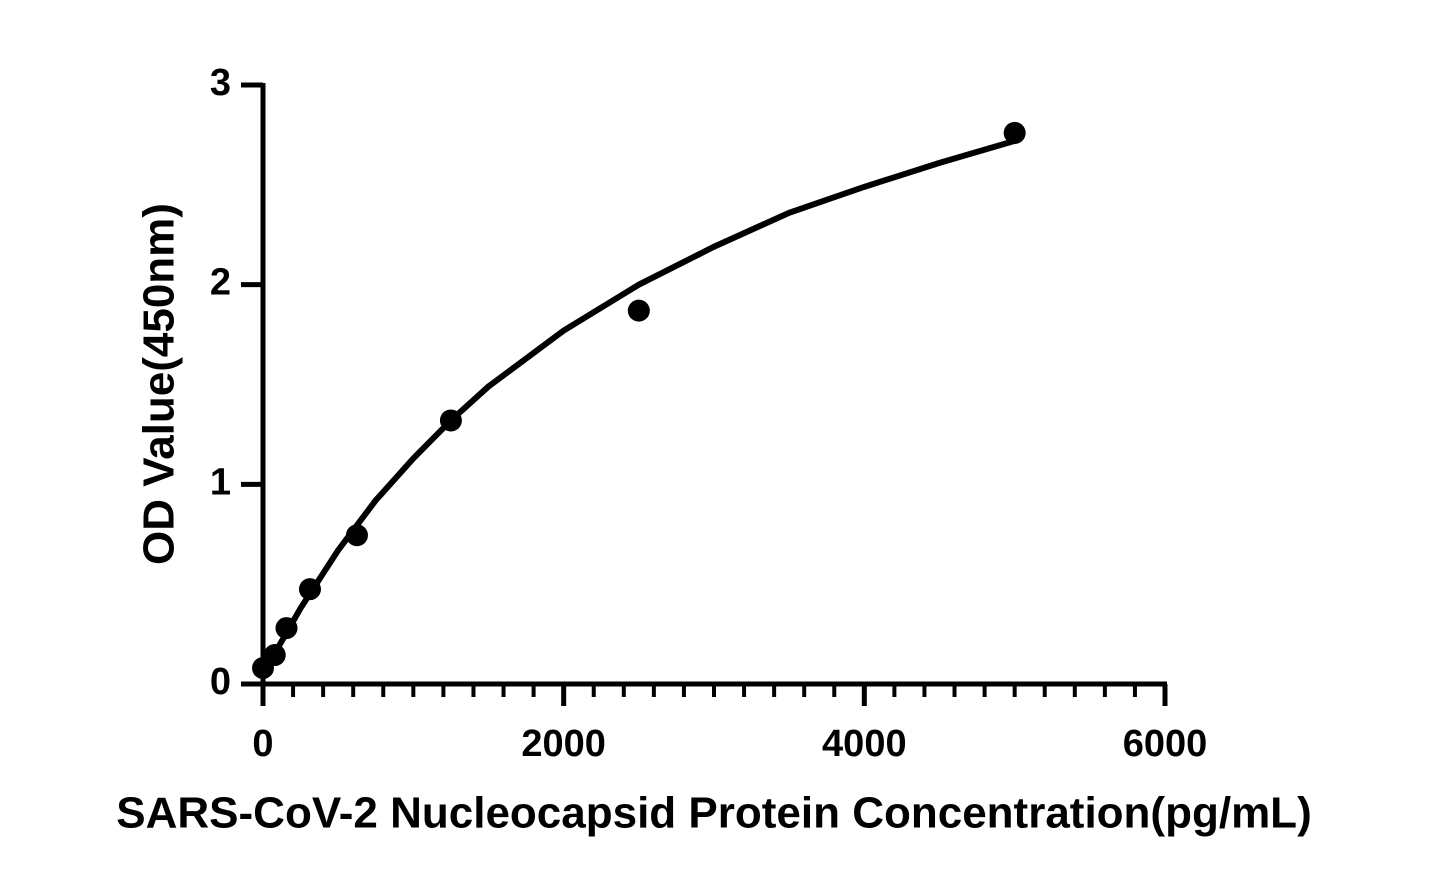  What do you see at coordinates (563, 744) in the screenshot?
I see `x-tick-label: 2000` at bounding box center [563, 744].